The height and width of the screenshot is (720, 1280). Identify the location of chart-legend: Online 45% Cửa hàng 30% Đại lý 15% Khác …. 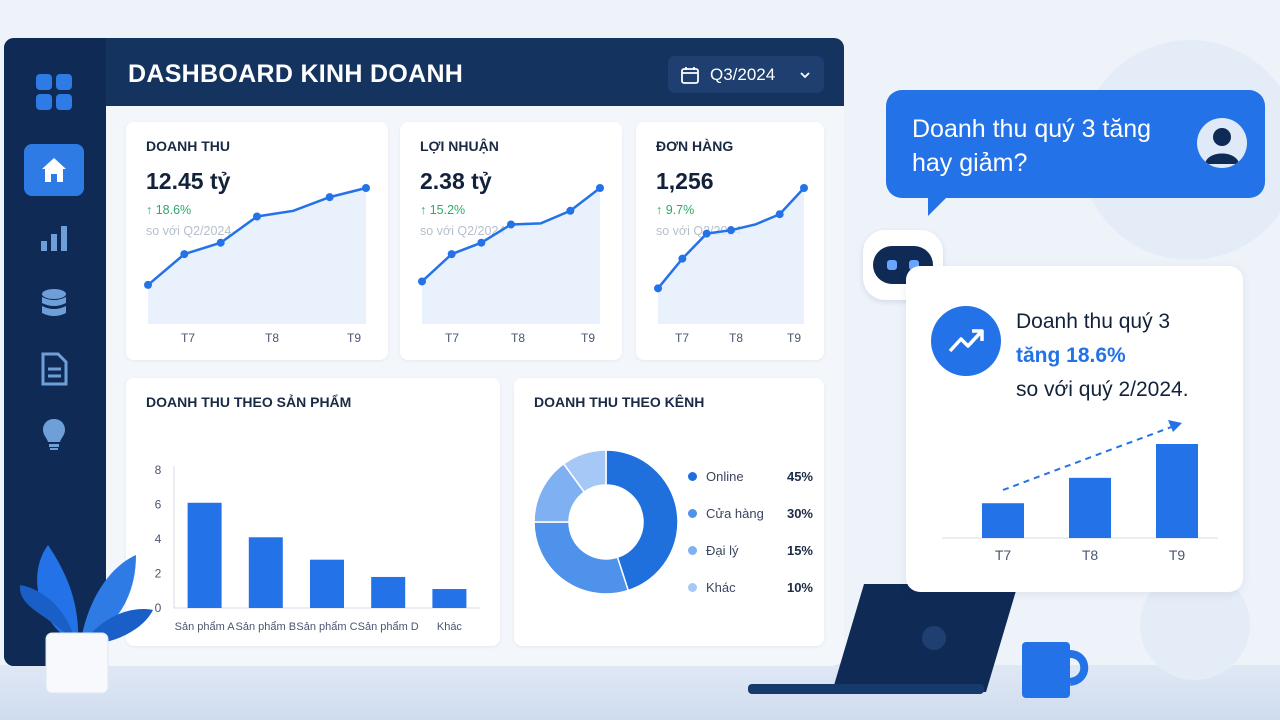
(750, 532).